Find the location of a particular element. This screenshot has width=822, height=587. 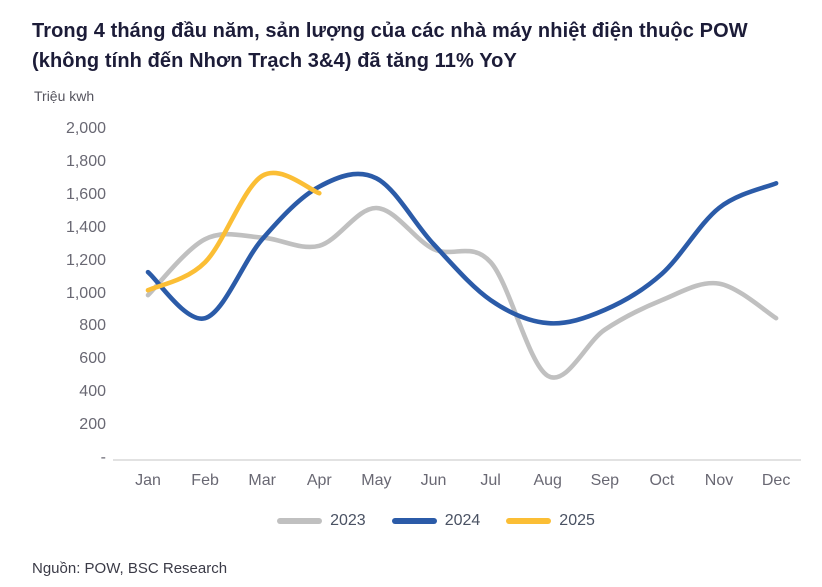

legend-swatch-2024 is located at coordinates (414, 521).